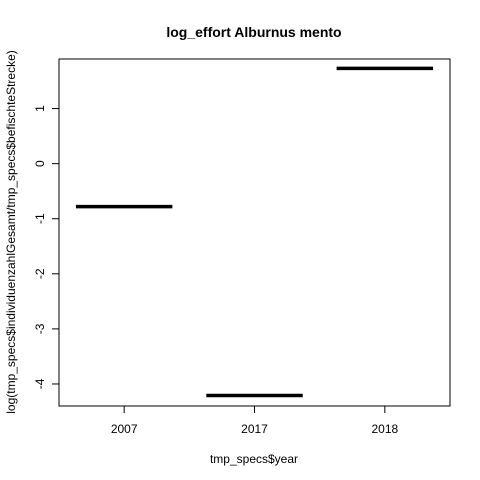 This screenshot has height=480, width=480. I want to click on x-axis-label: tmp_specs$year, so click(254, 459).